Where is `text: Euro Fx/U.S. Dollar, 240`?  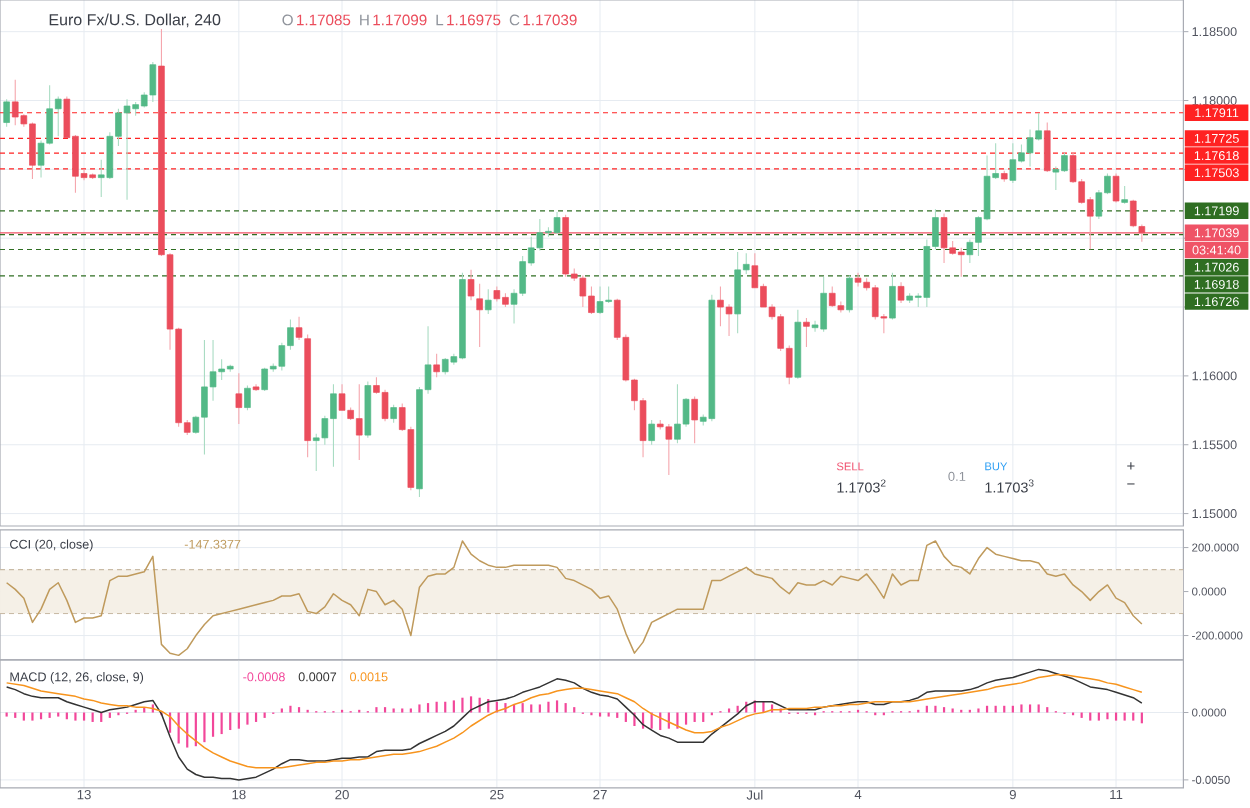
text: Euro Fx/U.S. Dollar, 240 is located at coordinates (135, 20).